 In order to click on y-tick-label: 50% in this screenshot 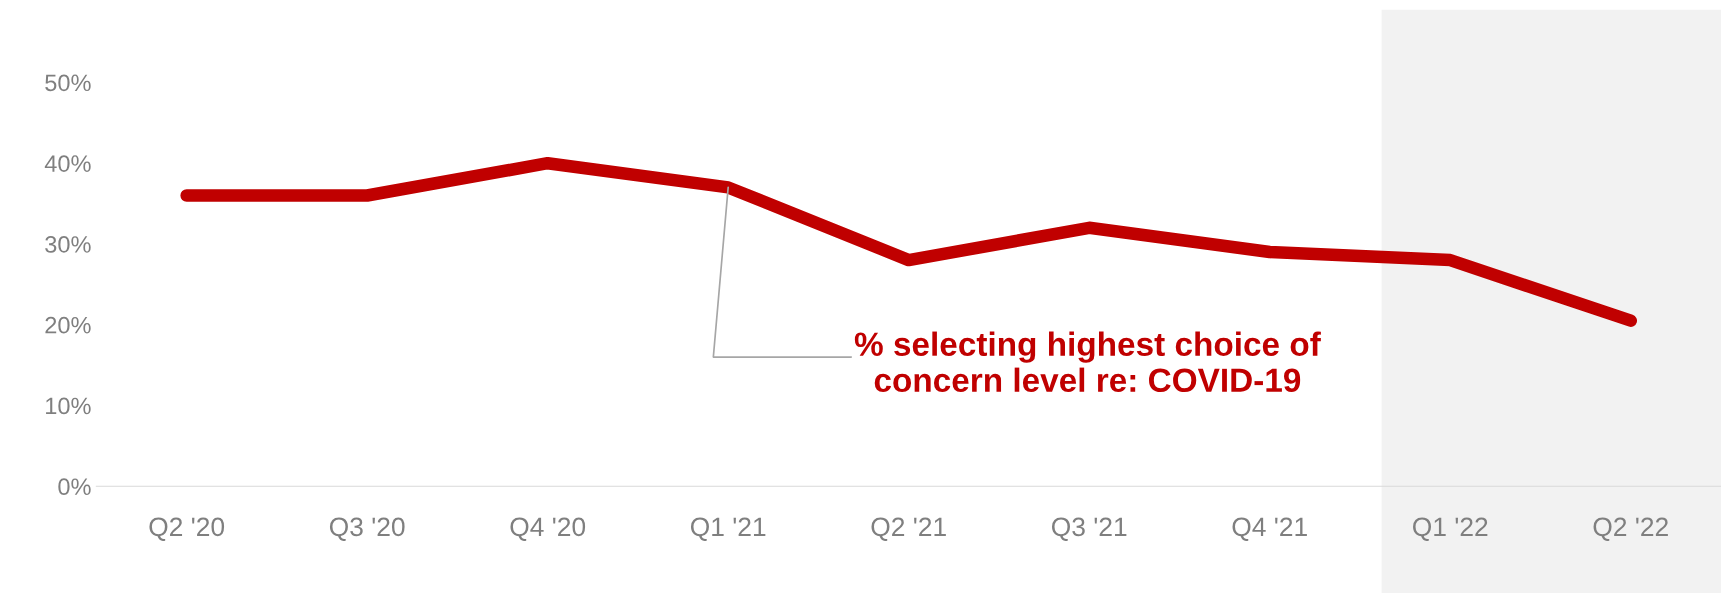, I will do `click(68, 83)`.